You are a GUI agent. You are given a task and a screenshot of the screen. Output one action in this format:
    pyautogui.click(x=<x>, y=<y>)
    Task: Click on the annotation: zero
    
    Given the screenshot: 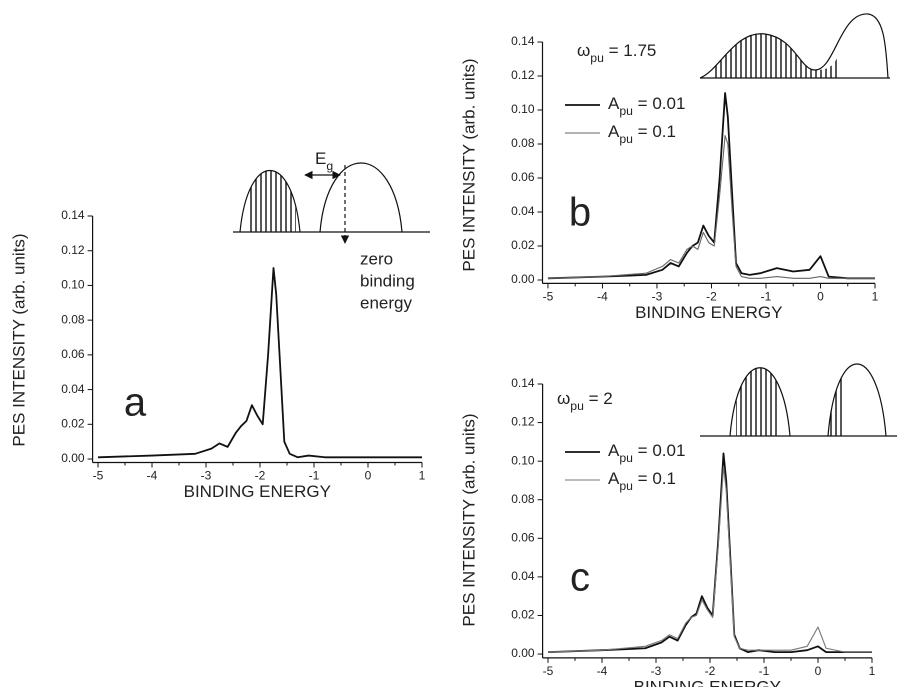 What is the action you would take?
    pyautogui.click(x=376, y=258)
    